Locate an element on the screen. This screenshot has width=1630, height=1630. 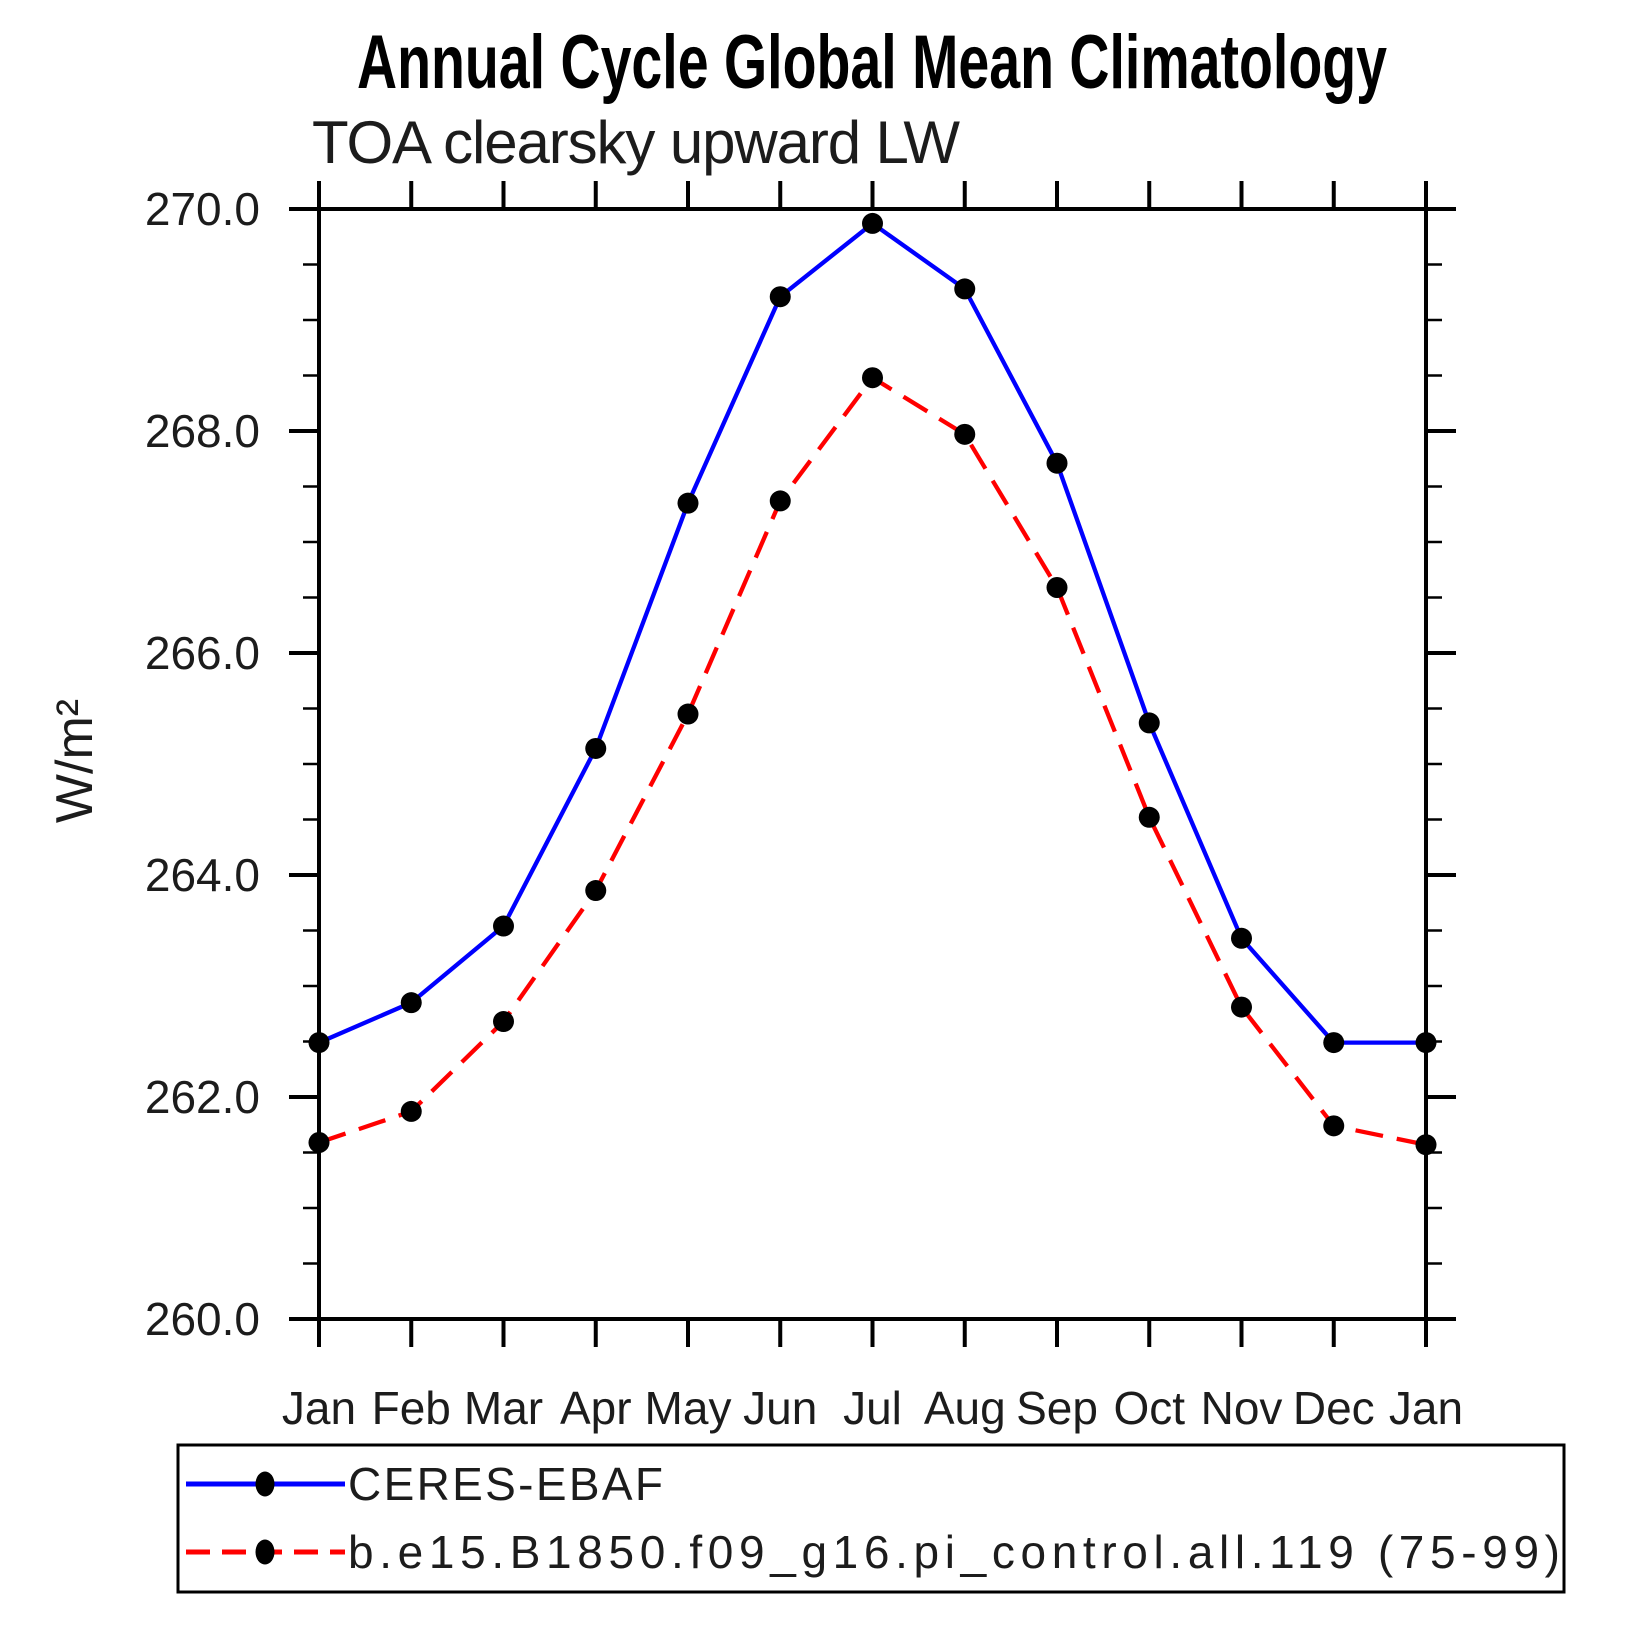
y-axis-title: W/m² is located at coordinates (75, 761).